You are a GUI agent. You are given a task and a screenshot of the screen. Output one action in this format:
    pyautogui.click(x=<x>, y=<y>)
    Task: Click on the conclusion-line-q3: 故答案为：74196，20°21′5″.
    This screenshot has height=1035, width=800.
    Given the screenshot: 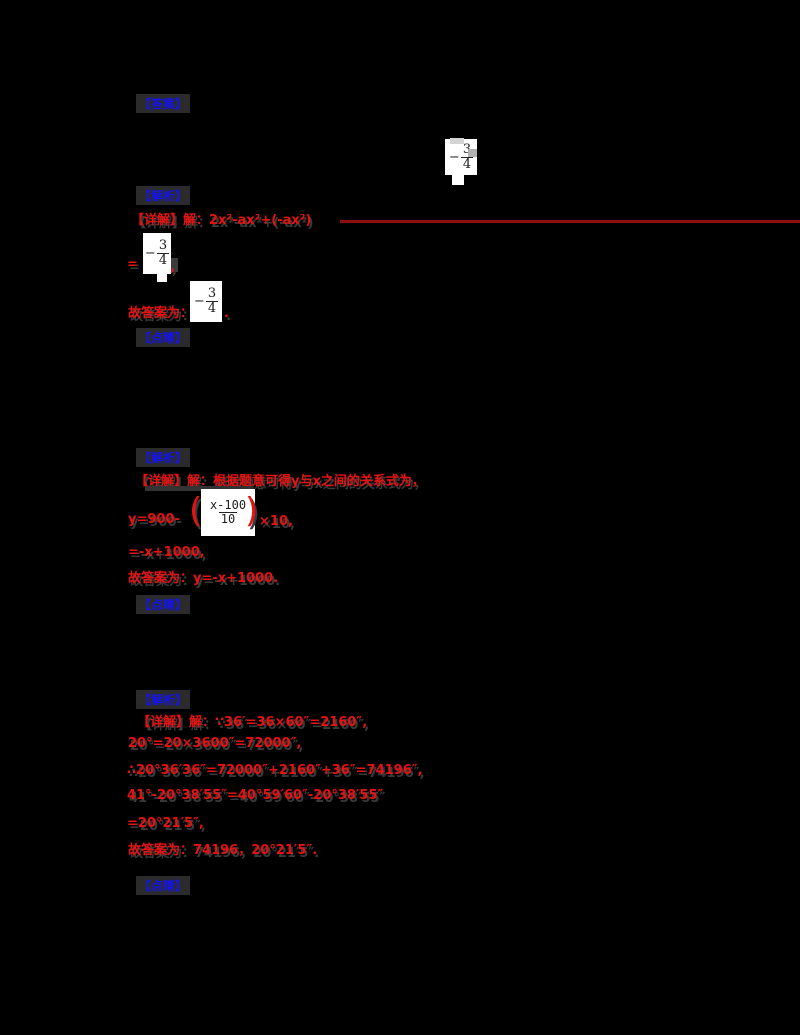 What is the action you would take?
    pyautogui.click(x=223, y=850)
    